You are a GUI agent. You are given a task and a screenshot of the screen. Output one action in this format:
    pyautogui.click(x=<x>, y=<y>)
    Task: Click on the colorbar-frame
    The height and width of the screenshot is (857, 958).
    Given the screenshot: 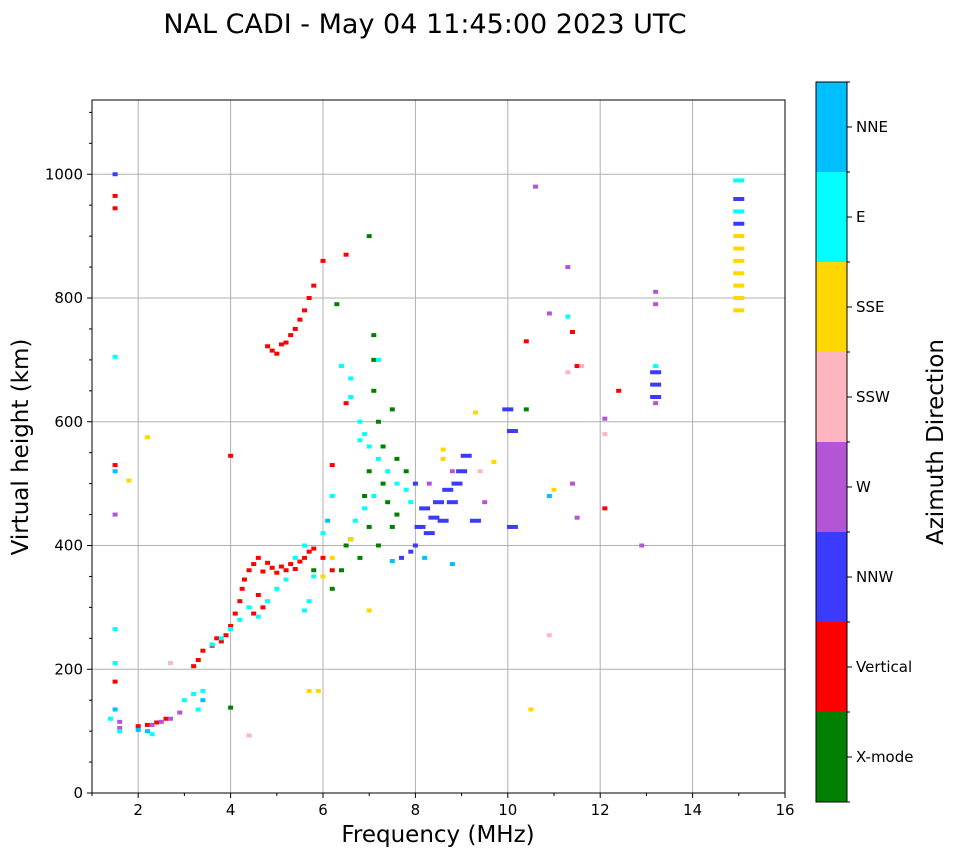 What is the action you would take?
    pyautogui.click(x=831, y=442)
    